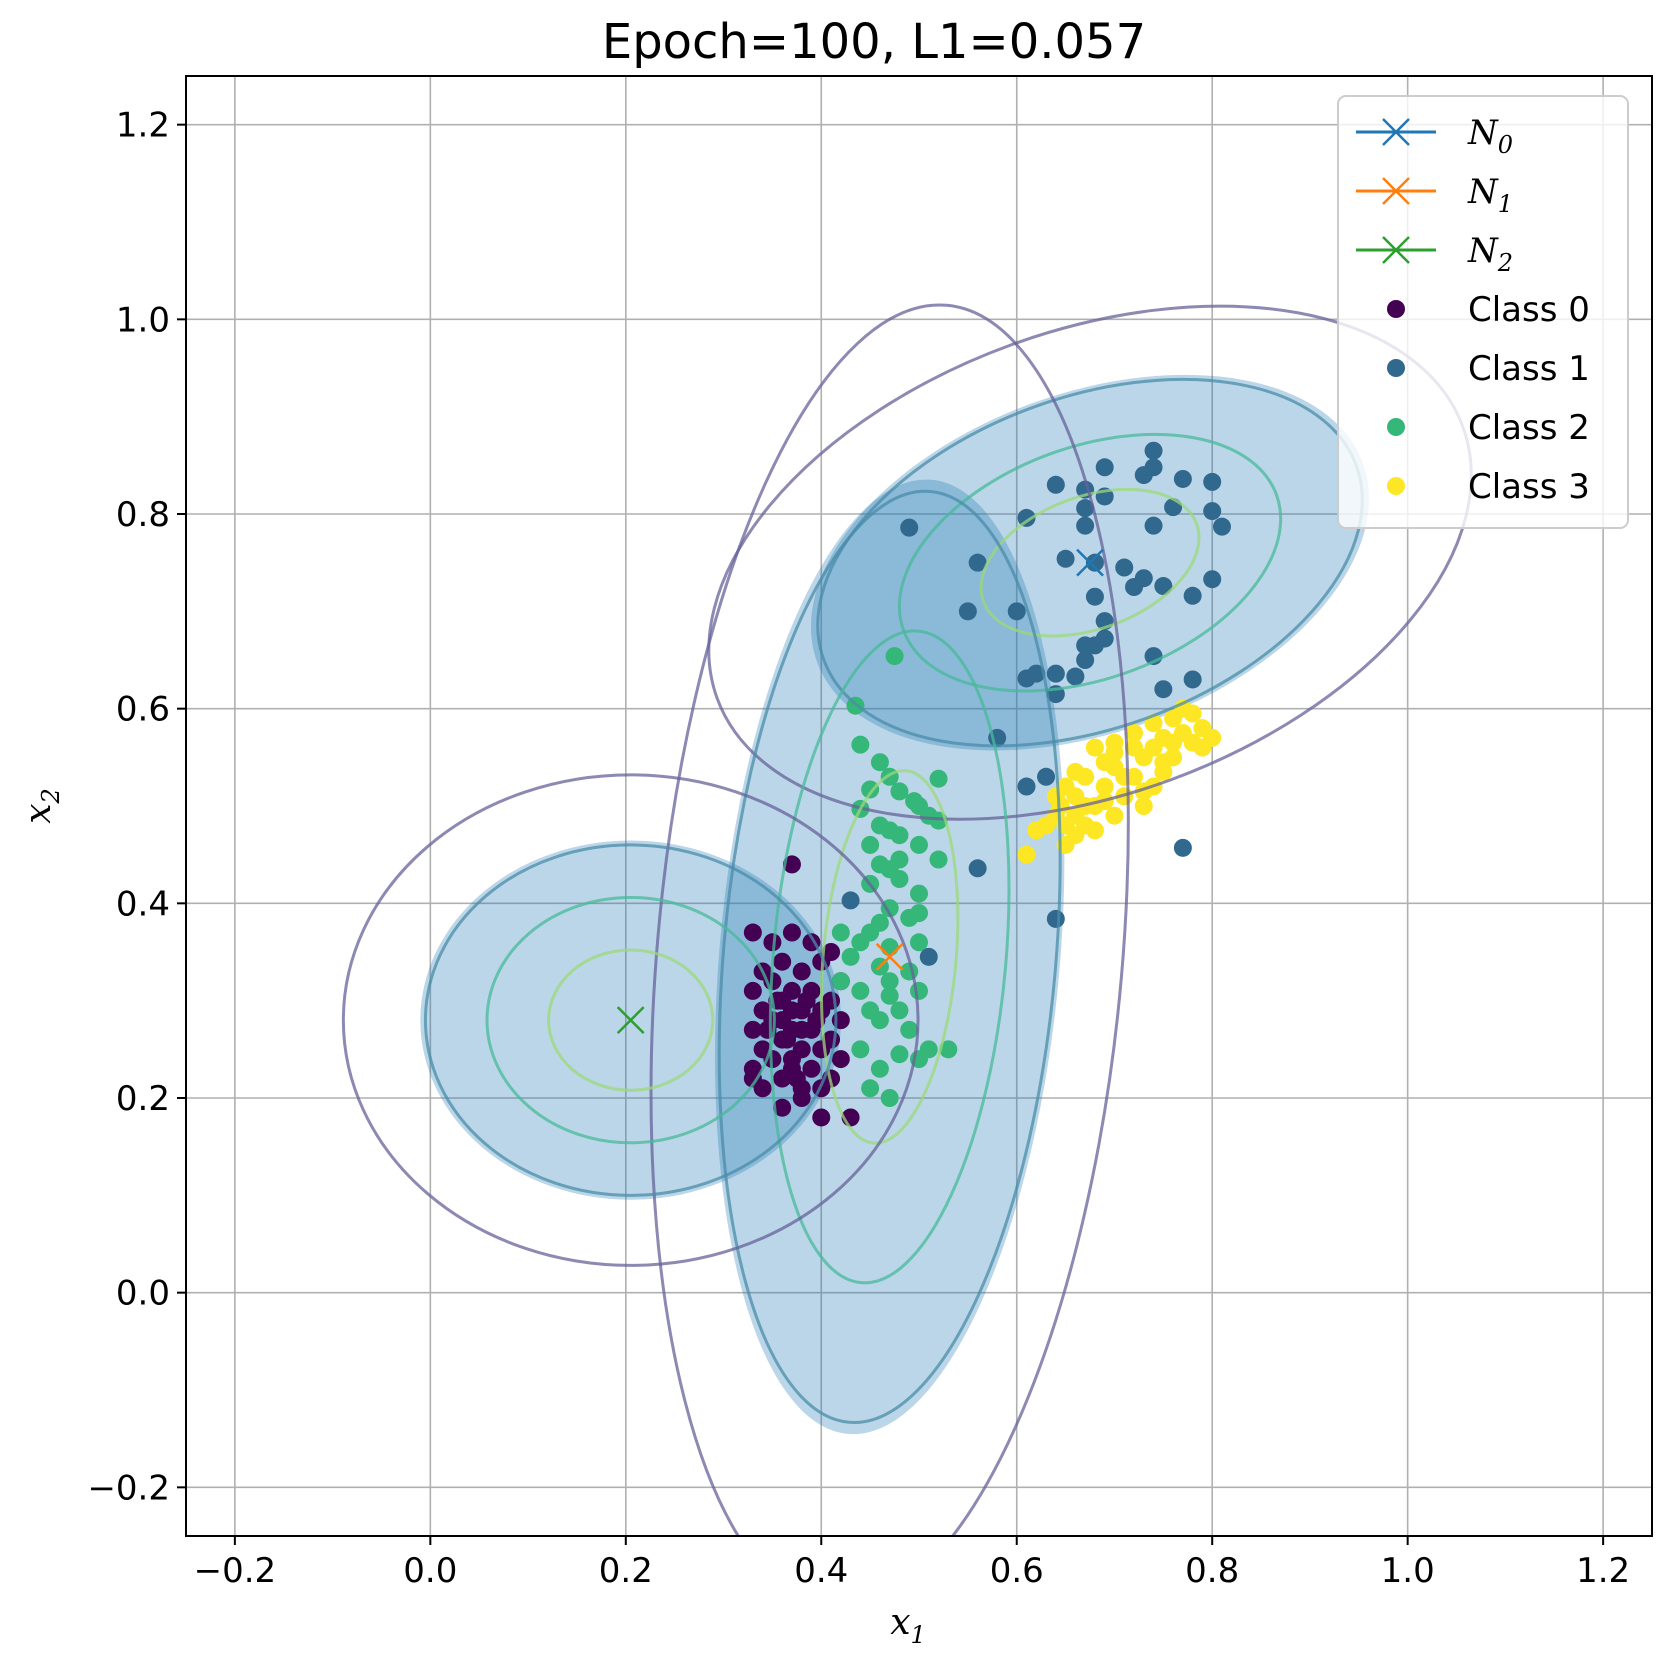 The width and height of the screenshot is (1661, 1659). Describe the element at coordinates (430, 1571) in the screenshot. I see `x-tick-label-1: 0.0` at that location.